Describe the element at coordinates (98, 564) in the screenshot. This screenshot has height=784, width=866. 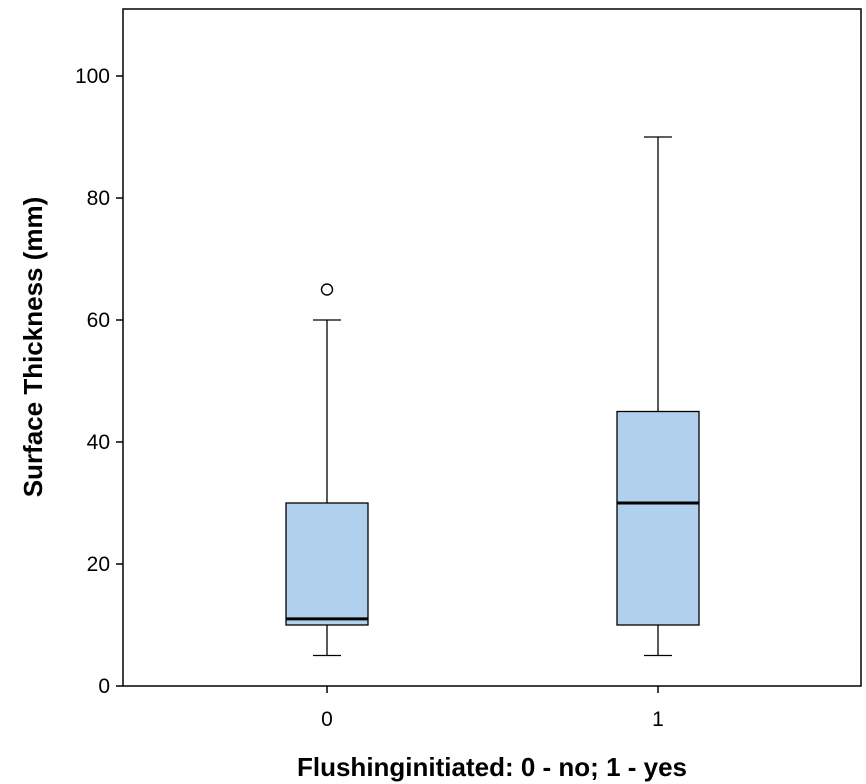
I see `y-tick-label: 20` at that location.